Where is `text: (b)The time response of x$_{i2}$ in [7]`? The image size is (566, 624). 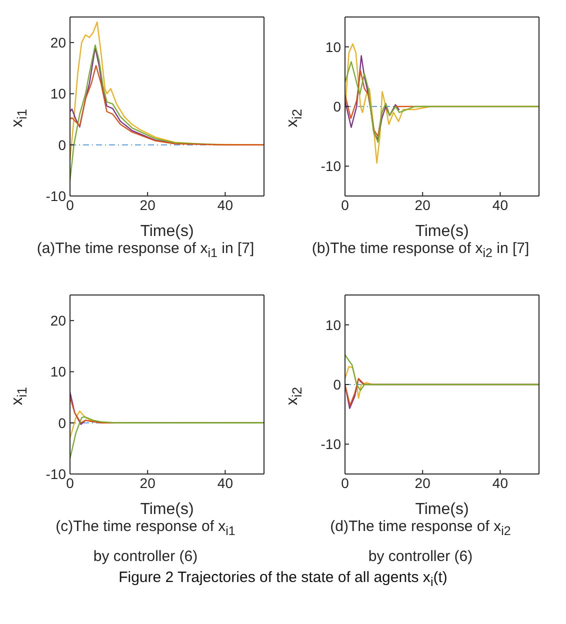
text: (b)The time response of x$_{i2}$ in [7] is located at coordinates (420, 250).